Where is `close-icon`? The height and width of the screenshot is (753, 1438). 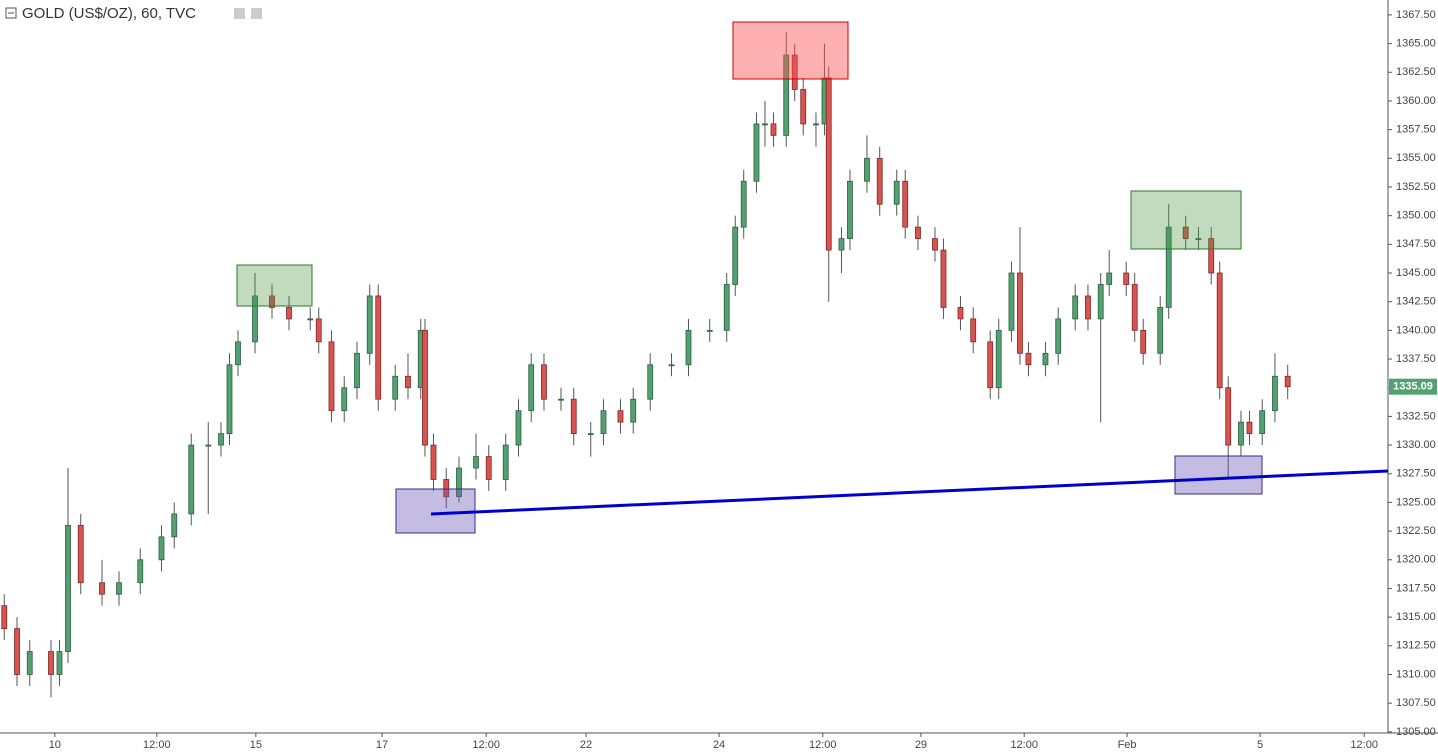 close-icon is located at coordinates (256, 13).